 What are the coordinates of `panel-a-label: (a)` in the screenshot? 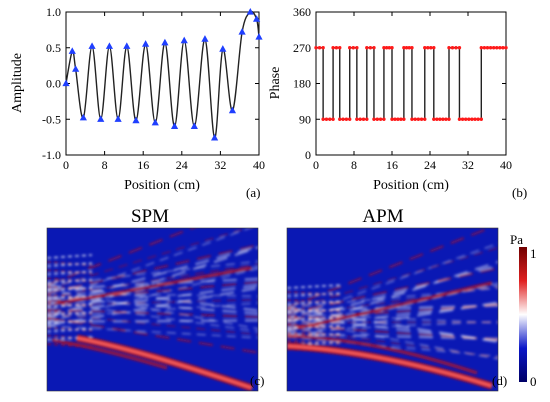 It's located at (253, 192).